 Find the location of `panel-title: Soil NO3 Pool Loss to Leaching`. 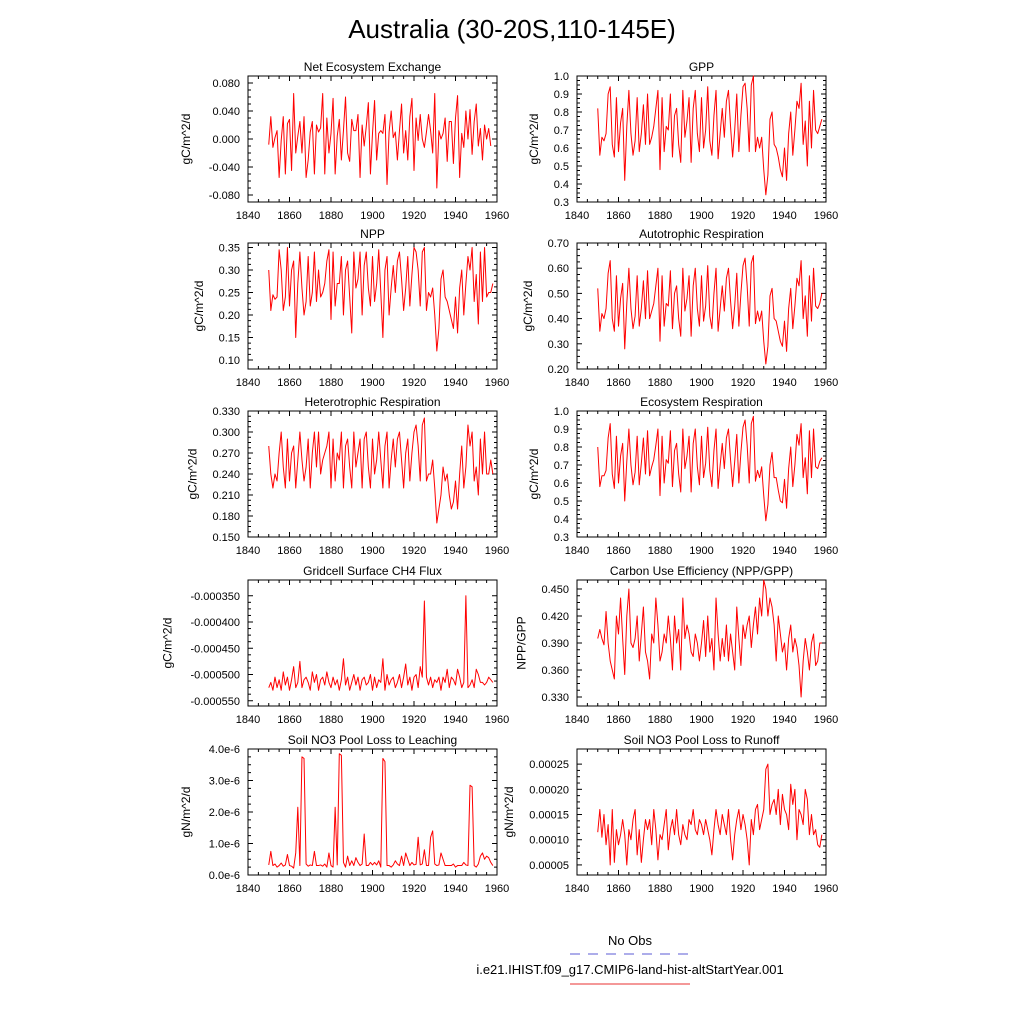

panel-title: Soil NO3 Pool Loss to Leaching is located at coordinates (372, 740).